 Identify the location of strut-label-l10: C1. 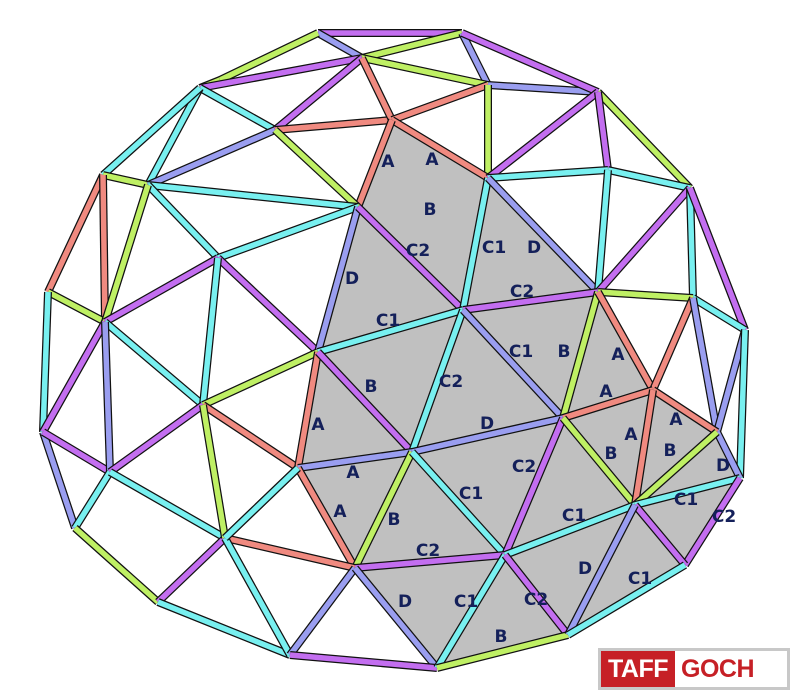
(521, 352).